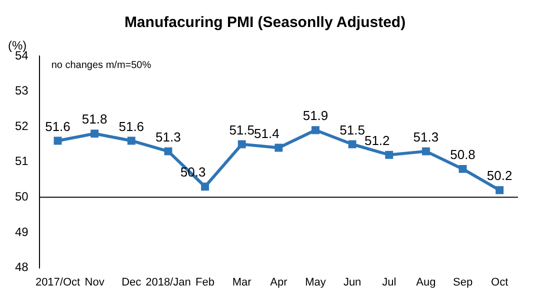  What do you see at coordinates (499, 176) in the screenshot?
I see `data-label: 50.2` at bounding box center [499, 176].